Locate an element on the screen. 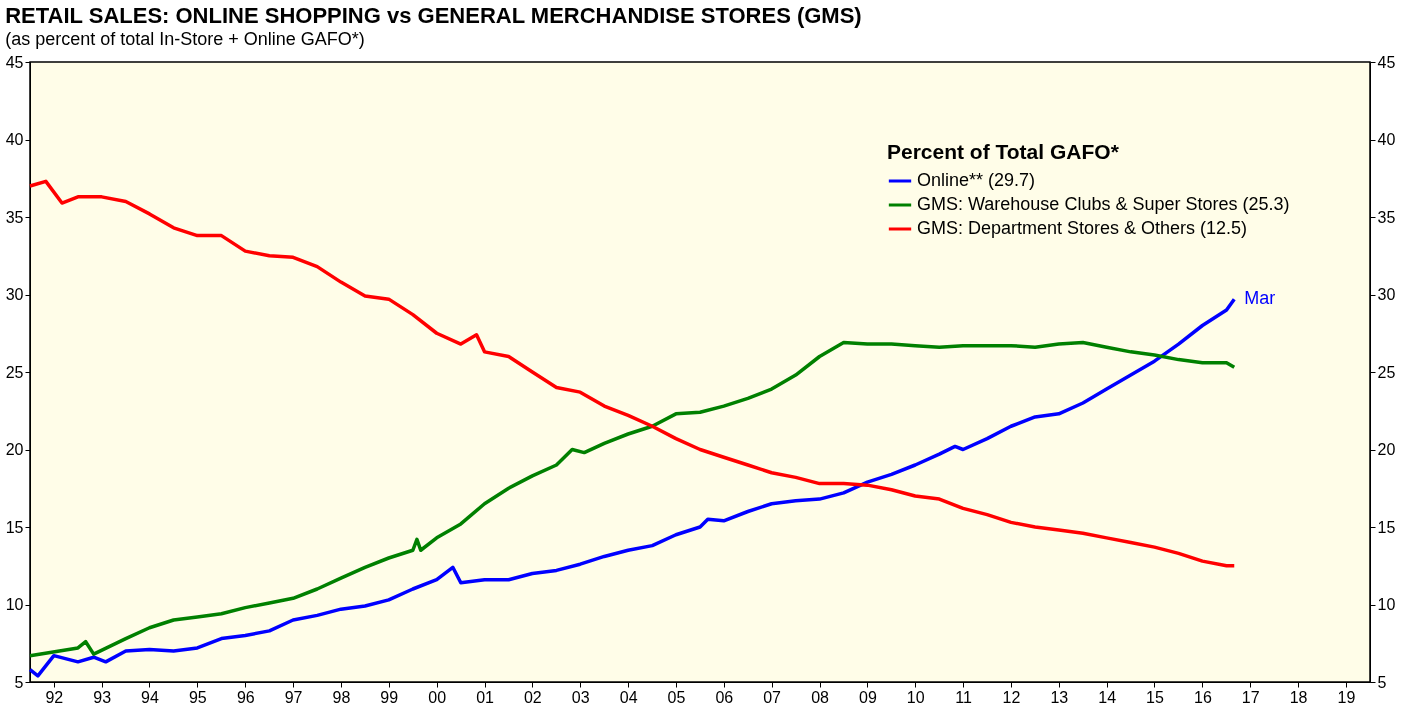 Image resolution: width=1407 pixels, height=717 pixels. y2-tick-label: 30 is located at coordinates (1386, 294).